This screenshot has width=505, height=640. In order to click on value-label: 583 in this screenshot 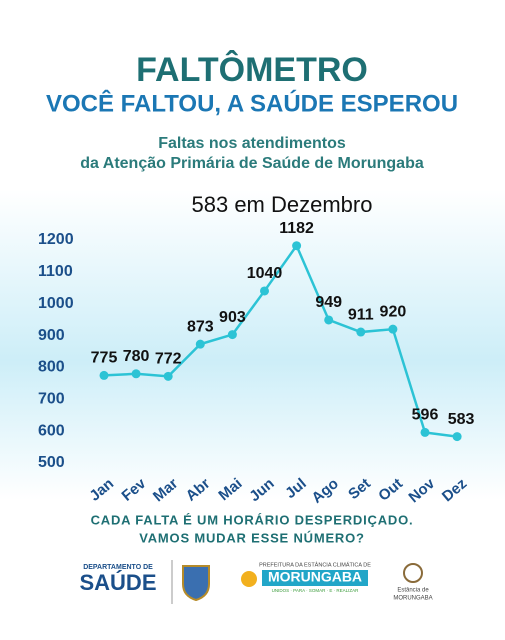, I will do `click(461, 419)`.